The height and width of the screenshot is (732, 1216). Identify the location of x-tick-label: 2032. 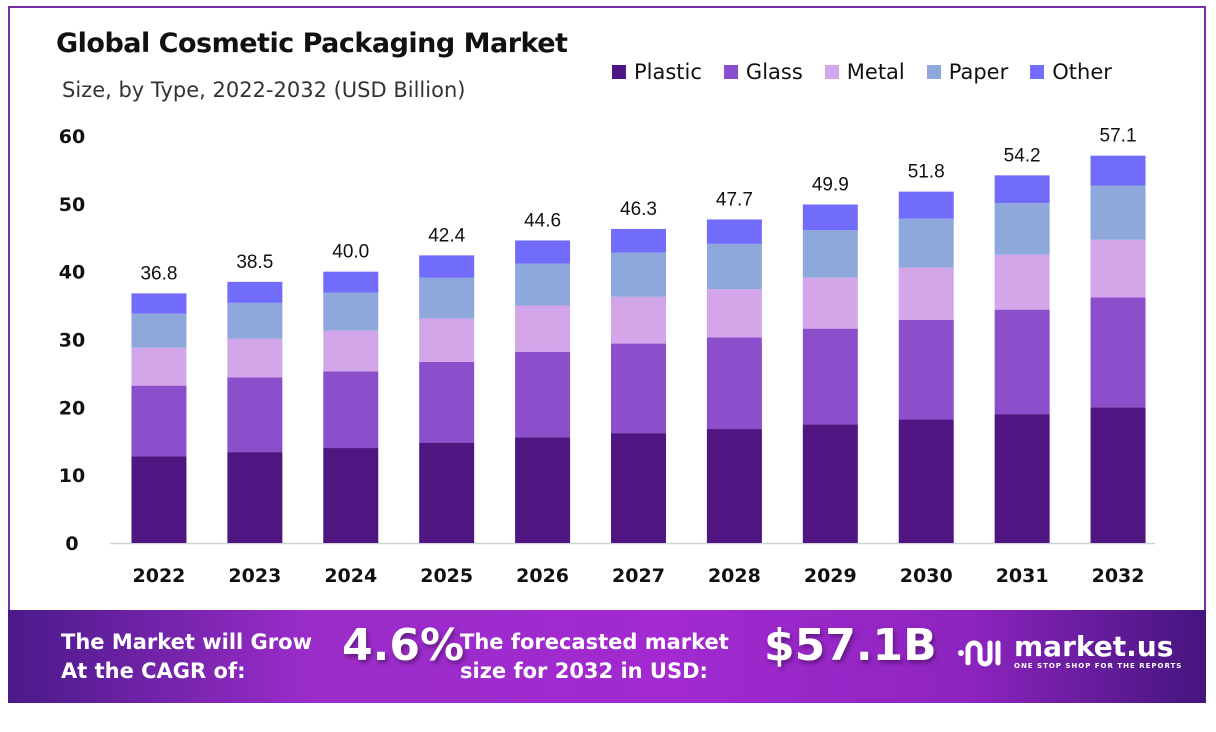
(1118, 576).